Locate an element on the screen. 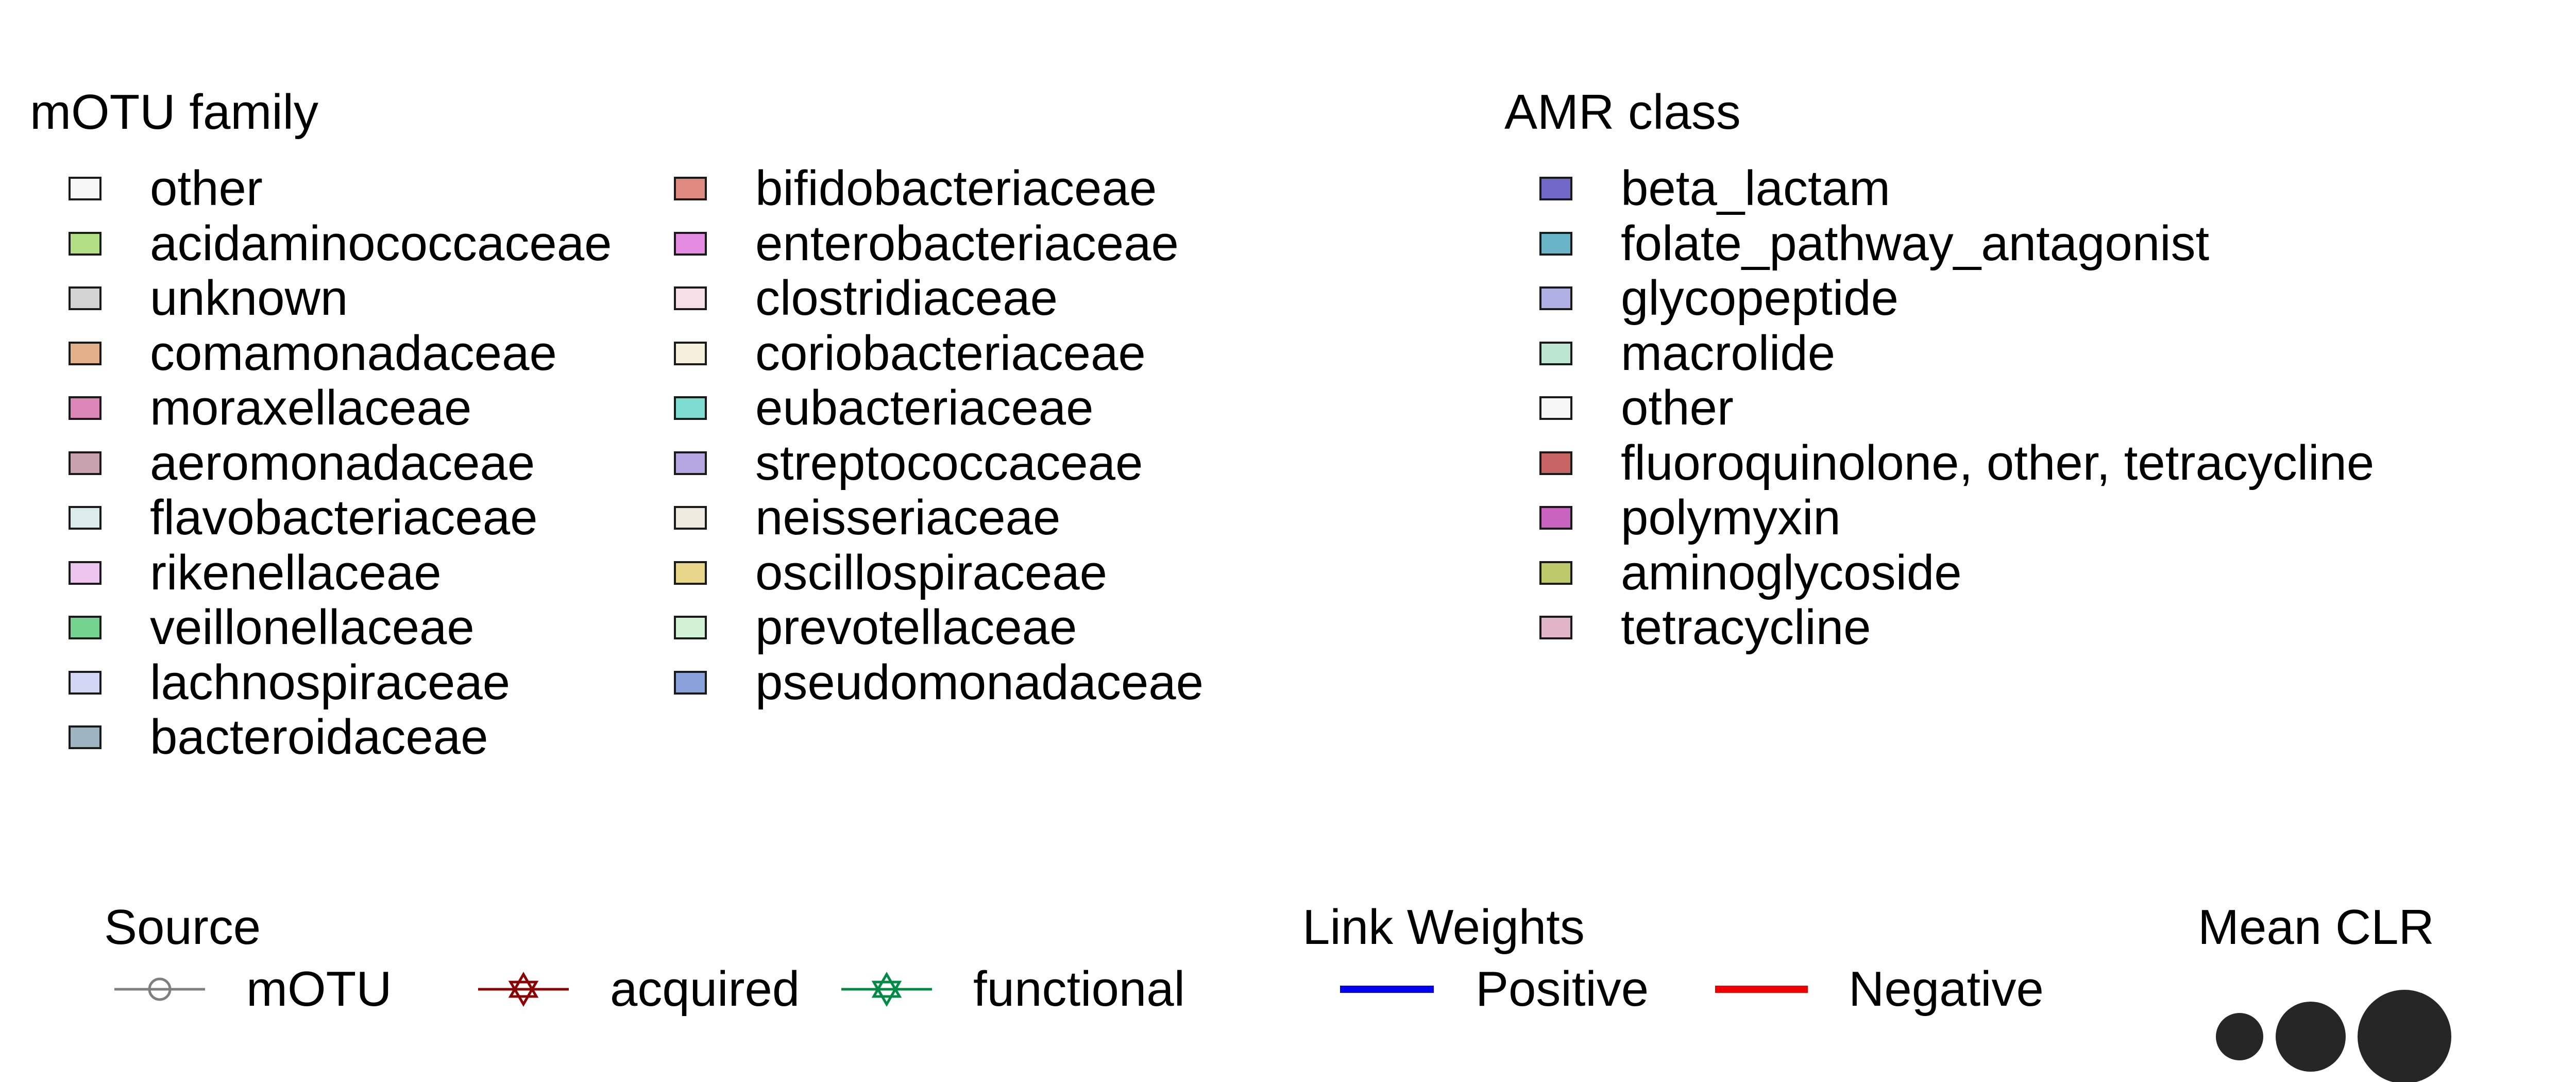  legend-title: Mean CLR is located at coordinates (2316, 927).